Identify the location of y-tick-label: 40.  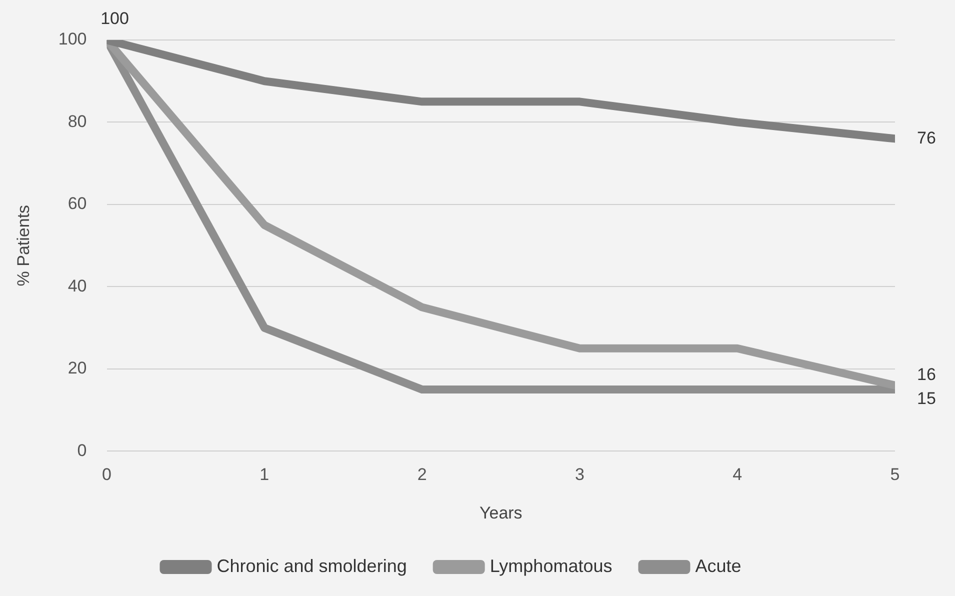
(77, 286).